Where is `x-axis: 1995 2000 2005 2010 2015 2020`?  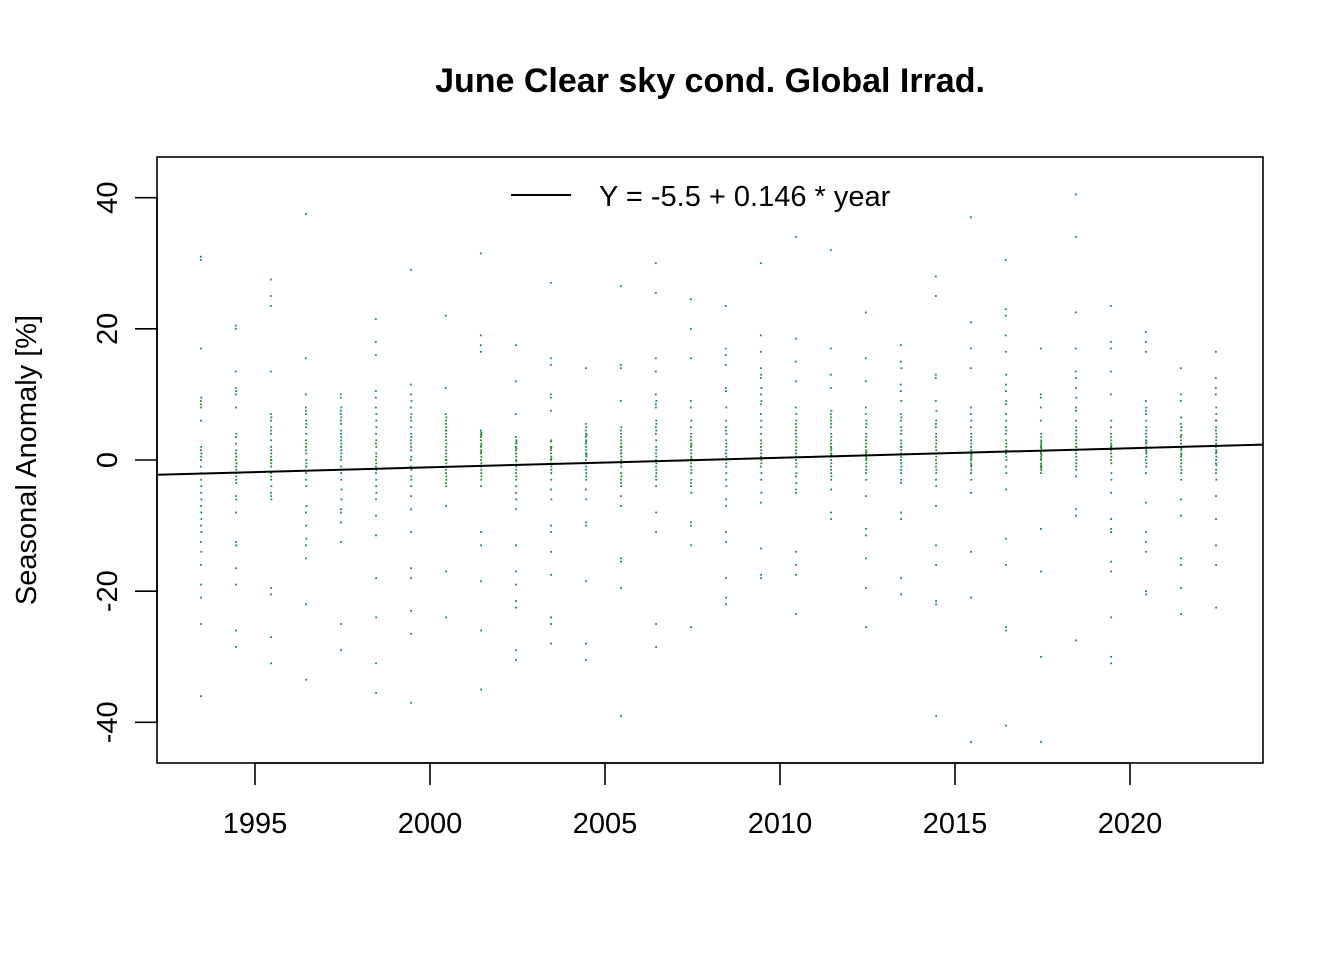
x-axis: 1995 2000 2005 2010 2015 2020 is located at coordinates (692, 801).